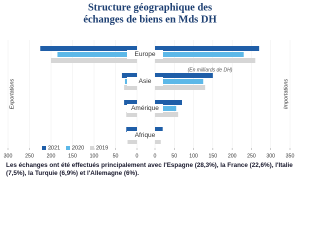  I want to click on category-label: Amérique, so click(145, 108).